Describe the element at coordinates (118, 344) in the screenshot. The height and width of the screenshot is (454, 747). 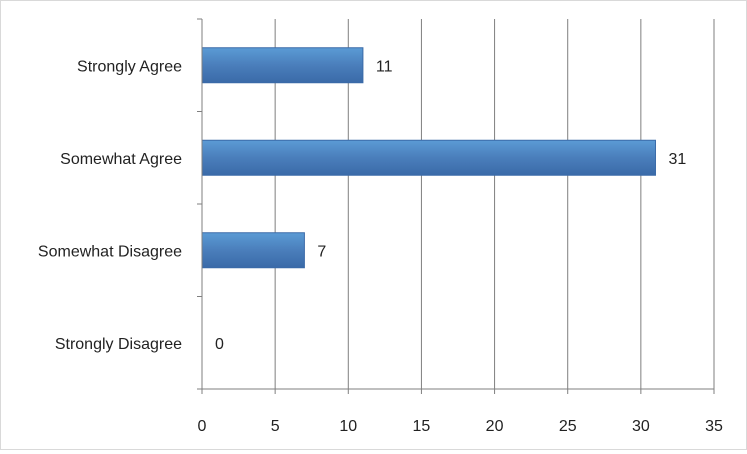
I see `category-label-strongly-disagree: Strongly Disagree` at that location.